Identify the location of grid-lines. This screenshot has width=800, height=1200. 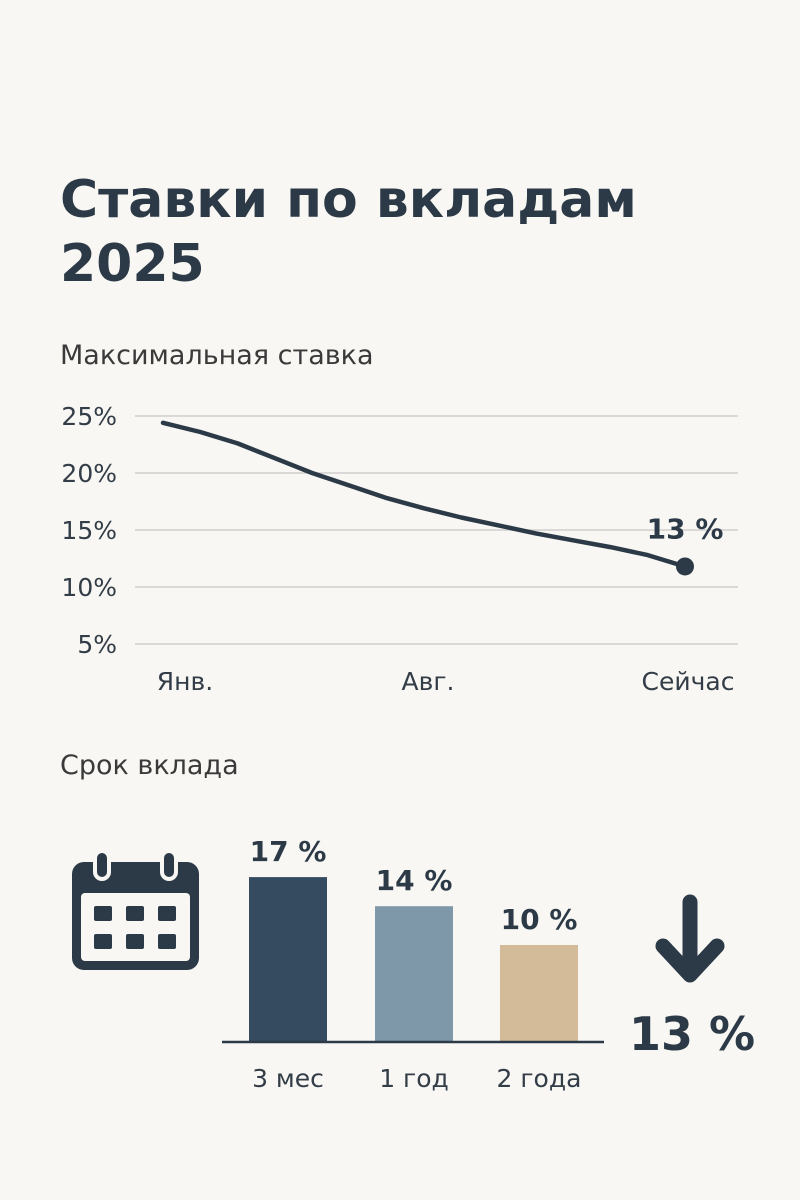
(436, 530).